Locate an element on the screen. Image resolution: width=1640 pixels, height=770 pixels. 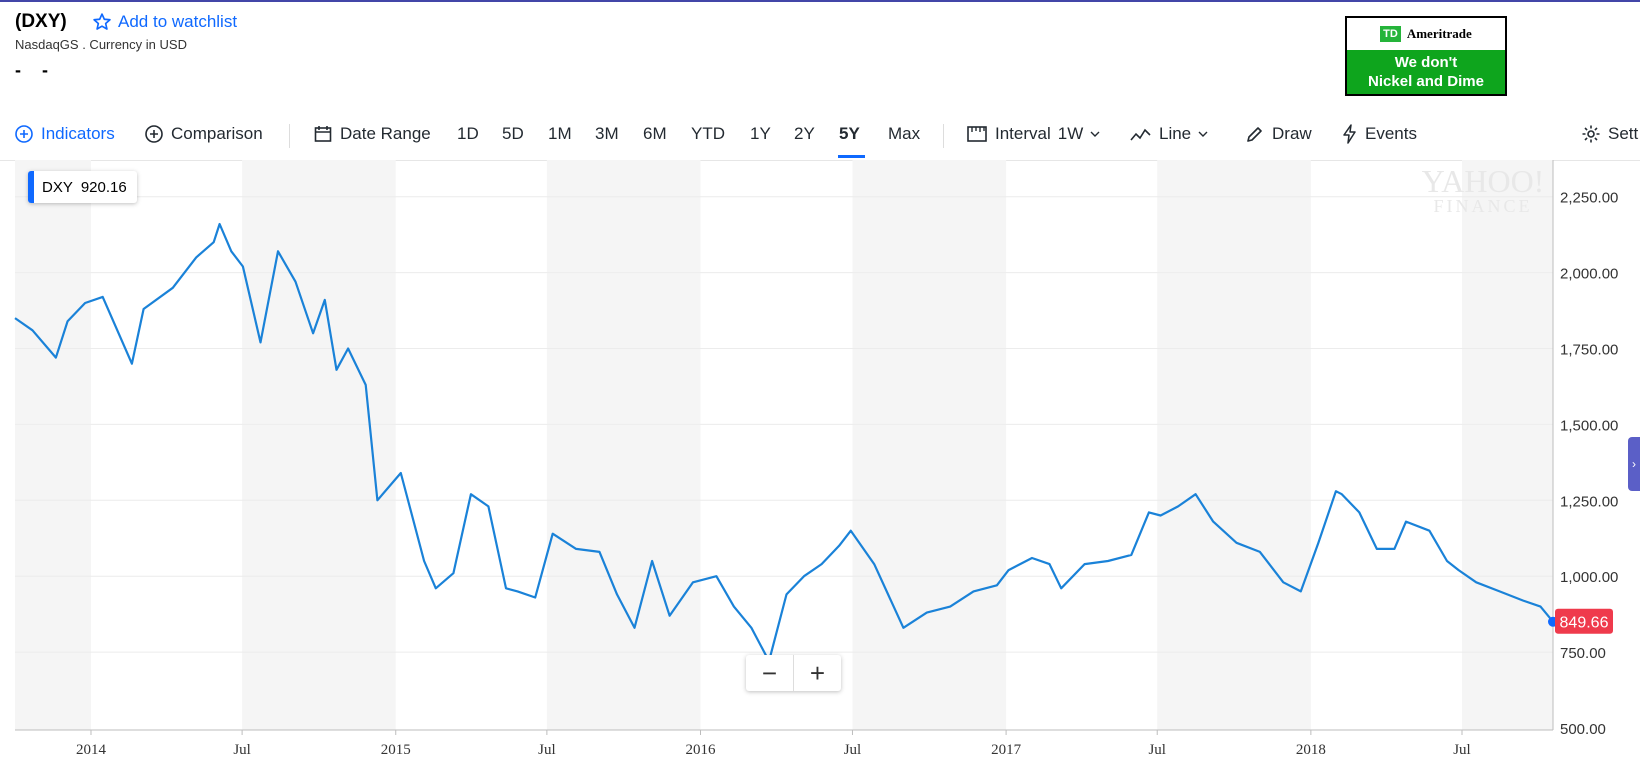
zoom-controls: − + is located at coordinates (793, 673).